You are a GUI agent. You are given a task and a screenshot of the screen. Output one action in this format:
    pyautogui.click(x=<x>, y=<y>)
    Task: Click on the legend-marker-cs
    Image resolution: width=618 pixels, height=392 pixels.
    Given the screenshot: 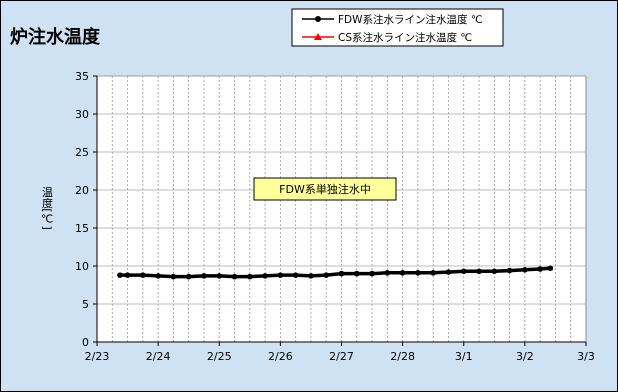 What is the action you would take?
    pyautogui.click(x=318, y=36)
    